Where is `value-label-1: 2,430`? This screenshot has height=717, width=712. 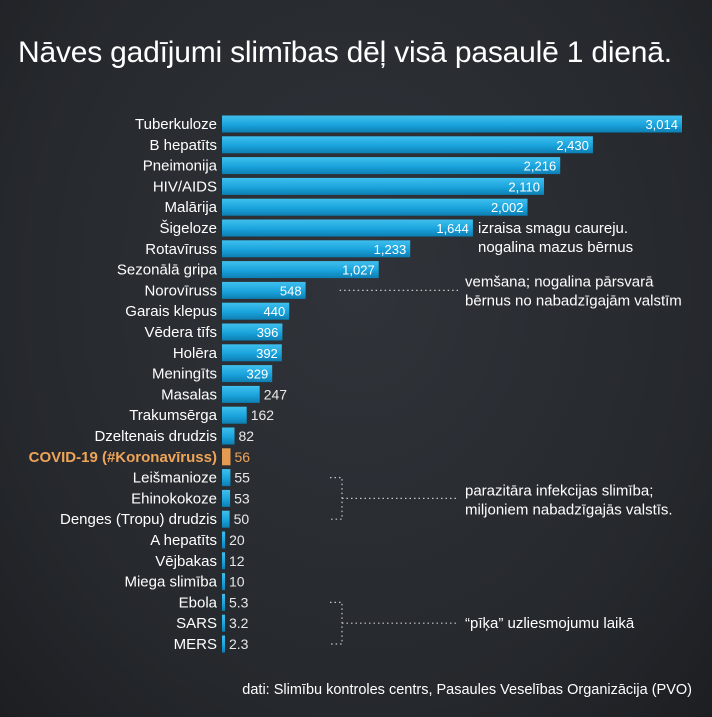
value-label-1: 2,430 is located at coordinates (572, 145).